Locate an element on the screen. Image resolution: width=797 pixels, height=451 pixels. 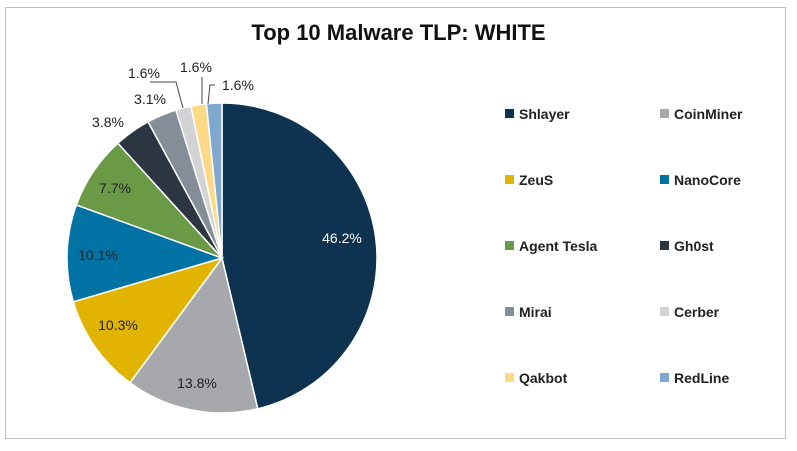
data-label: 7.7% is located at coordinates (115, 188).